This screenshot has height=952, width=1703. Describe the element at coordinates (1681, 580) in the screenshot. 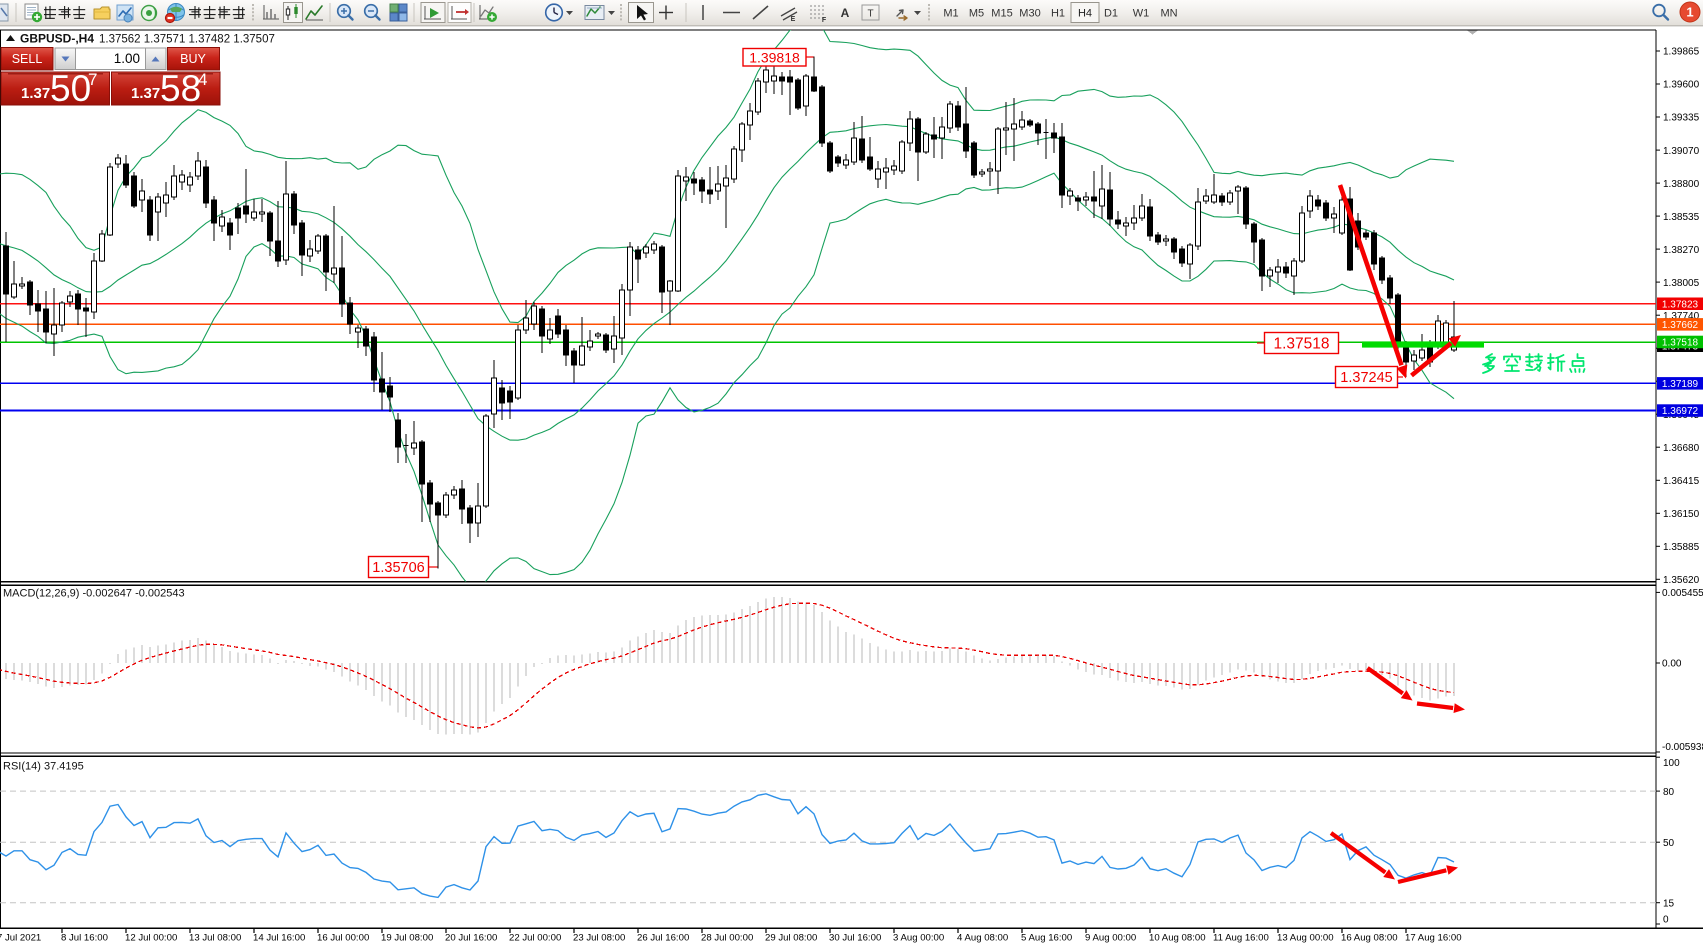

I see `svg-text: 1.35620` at that location.